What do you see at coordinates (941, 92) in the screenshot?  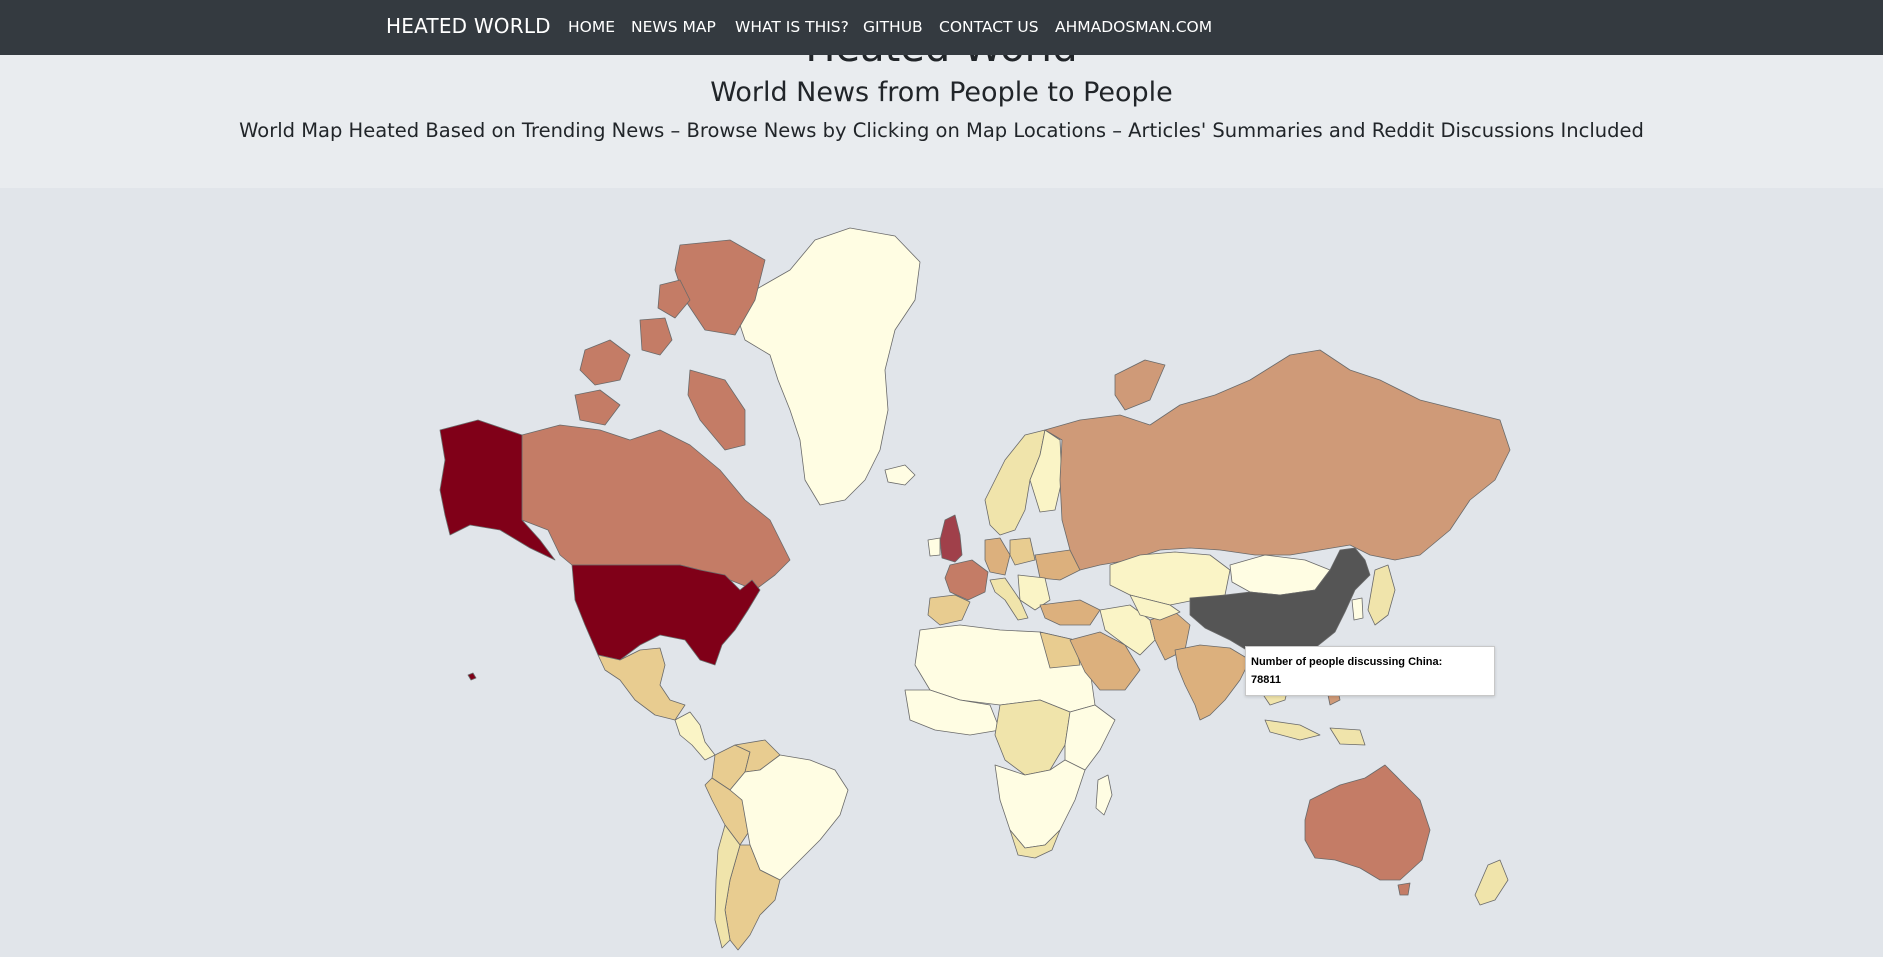 I see `page-subtitle: World News from People to People` at bounding box center [941, 92].